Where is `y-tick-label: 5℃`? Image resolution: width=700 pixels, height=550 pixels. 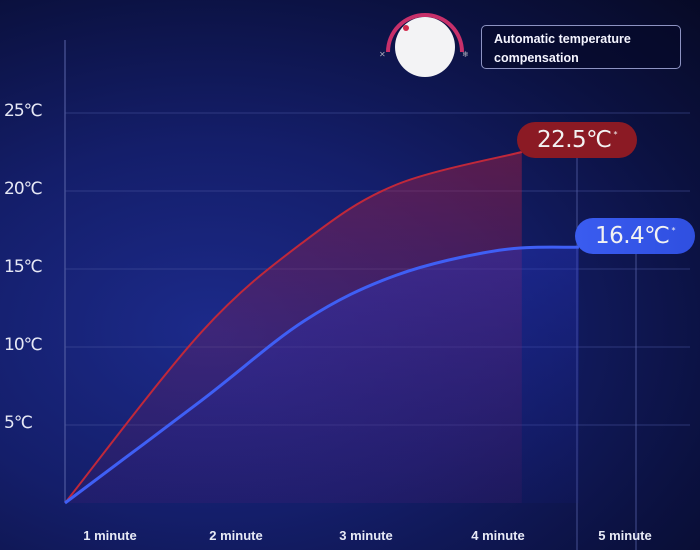 y-tick-label: 5℃ is located at coordinates (18, 423).